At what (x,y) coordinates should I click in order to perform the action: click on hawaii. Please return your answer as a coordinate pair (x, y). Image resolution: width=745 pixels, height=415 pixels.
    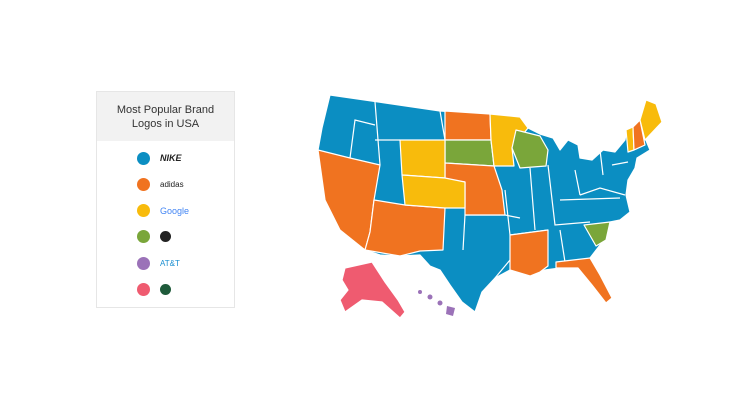
    Looking at the image, I should click on (436, 303).